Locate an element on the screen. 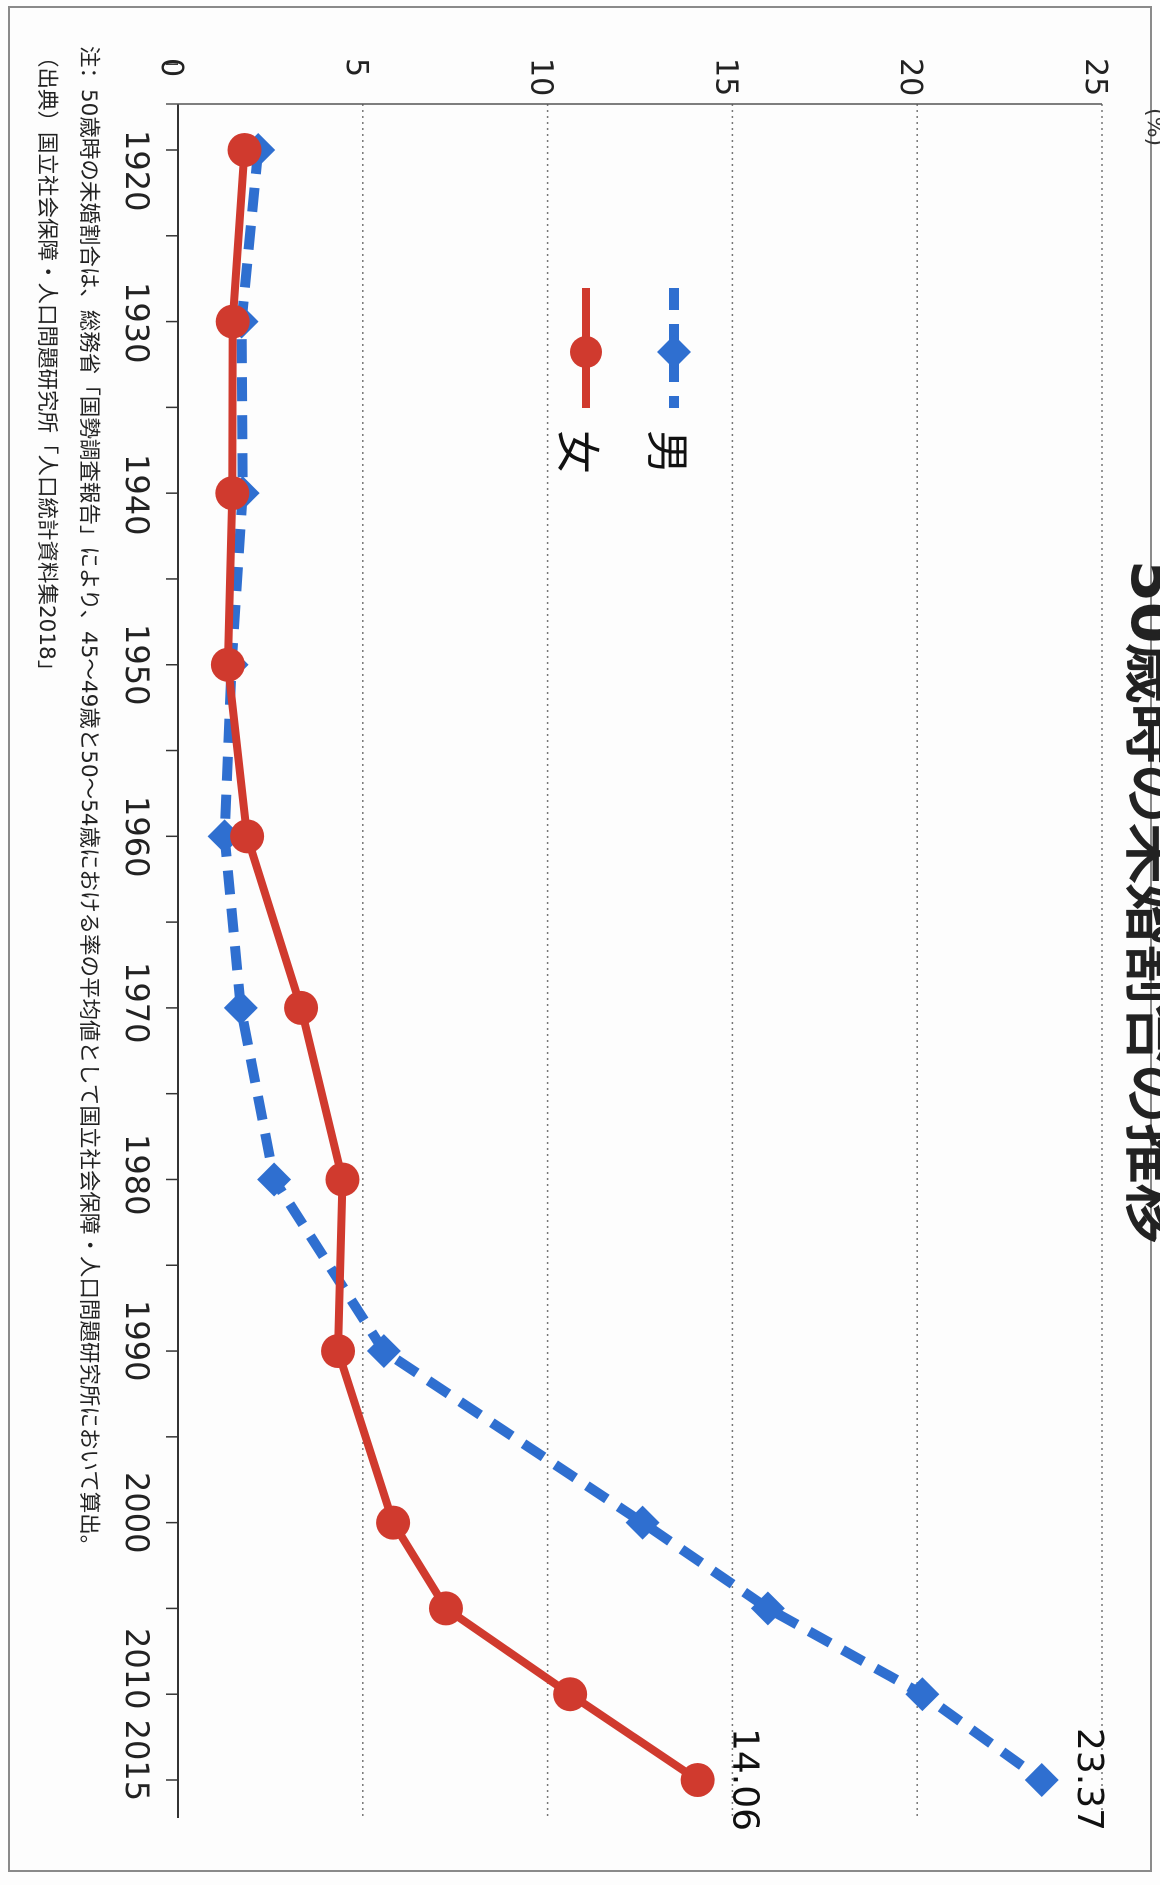 The image size is (1160, 1885). x-tick-label-1960: 1960 is located at coordinates (137, 836).